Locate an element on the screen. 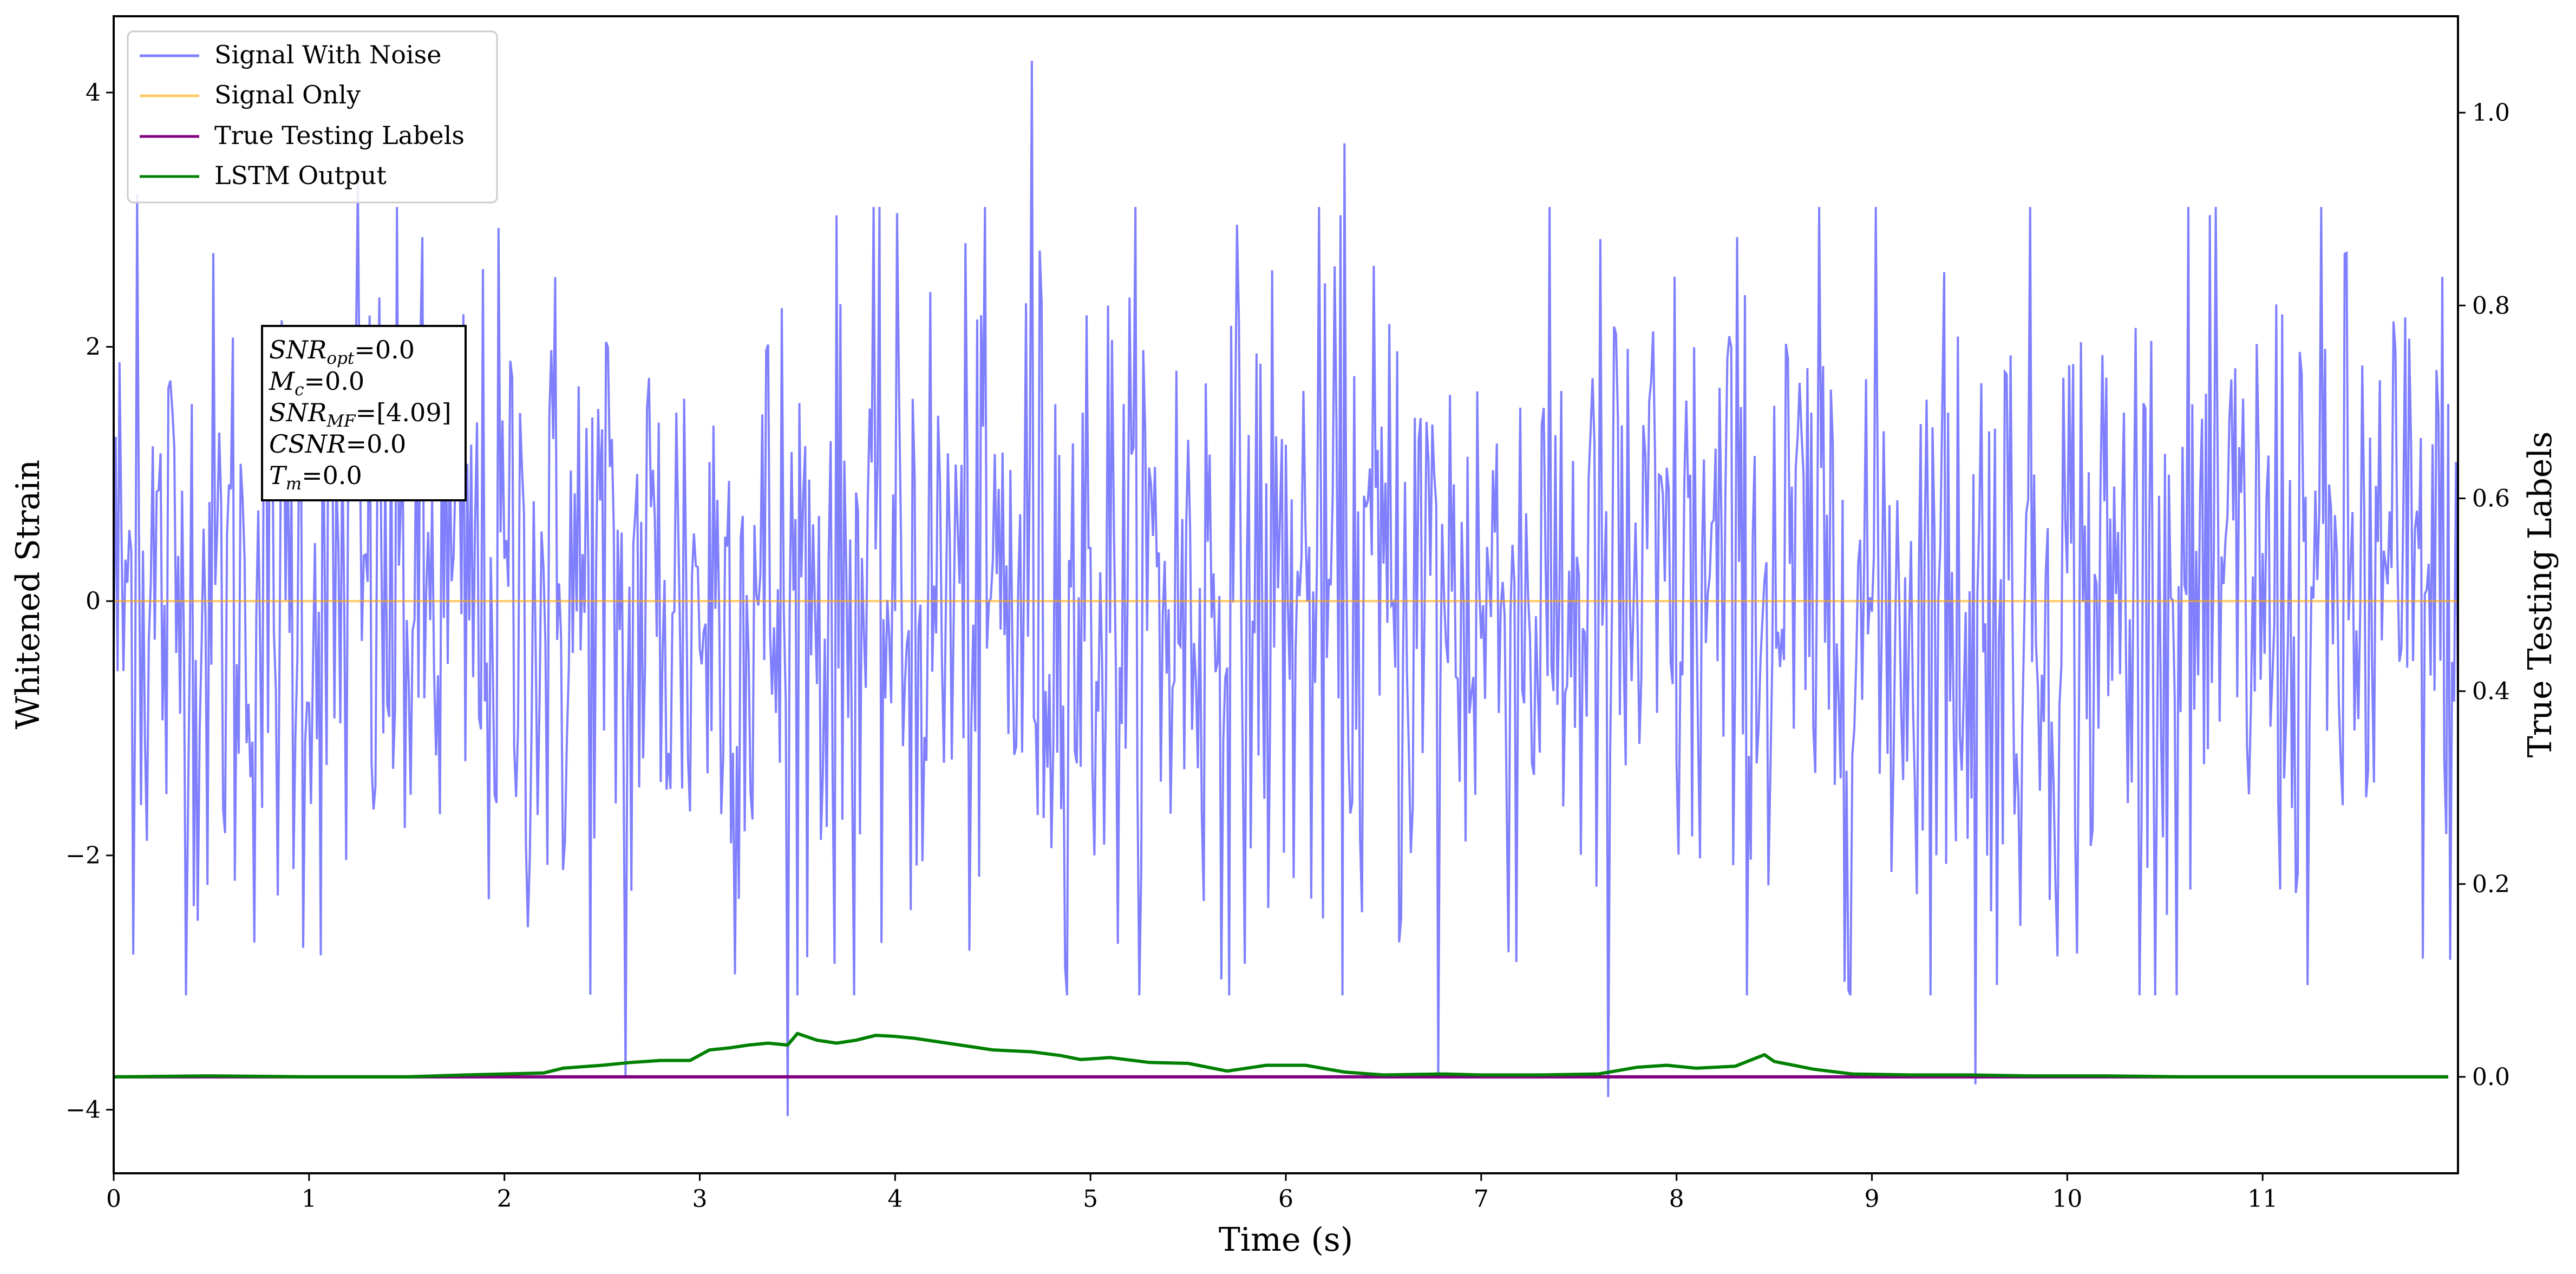 The image size is (2576, 1274). info-snr-mf-symbol: SNR is located at coordinates (297, 412).